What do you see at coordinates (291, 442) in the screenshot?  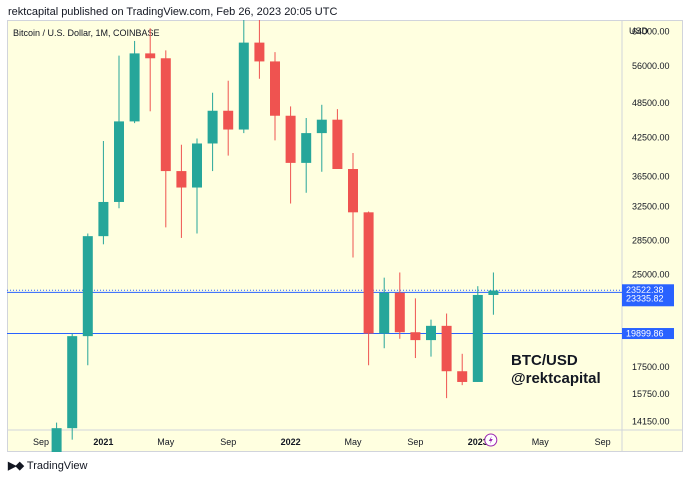 I see `x-tick-label: 2022` at bounding box center [291, 442].